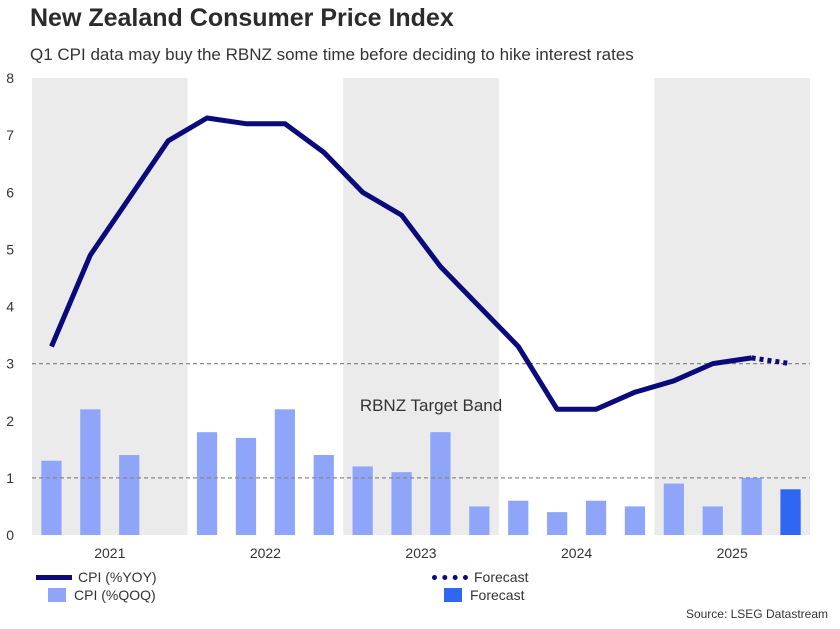  I want to click on y-tick-label: 4, so click(10, 307).